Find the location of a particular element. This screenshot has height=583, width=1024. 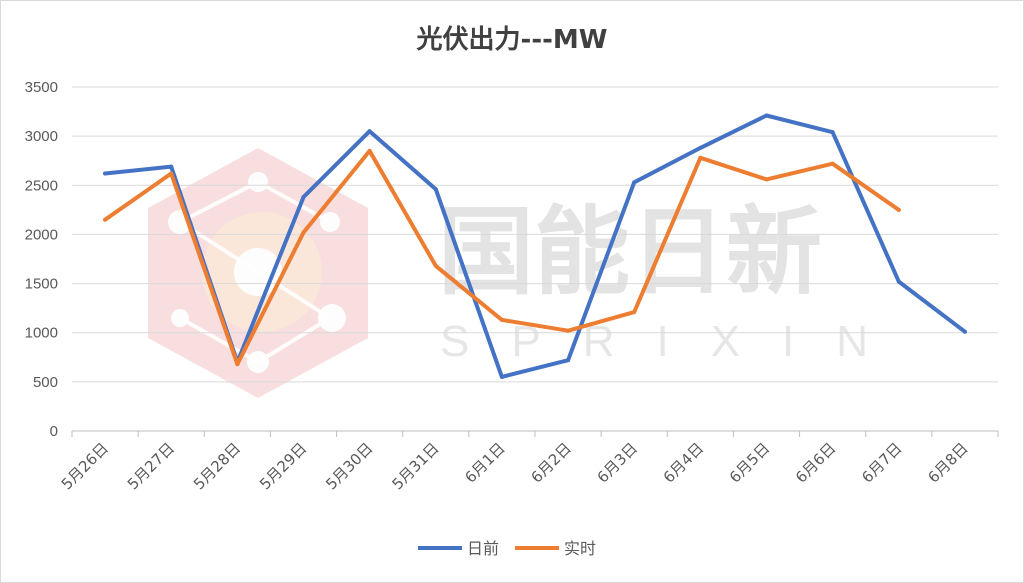

x-tick-label: 6月8日 is located at coordinates (947, 462).